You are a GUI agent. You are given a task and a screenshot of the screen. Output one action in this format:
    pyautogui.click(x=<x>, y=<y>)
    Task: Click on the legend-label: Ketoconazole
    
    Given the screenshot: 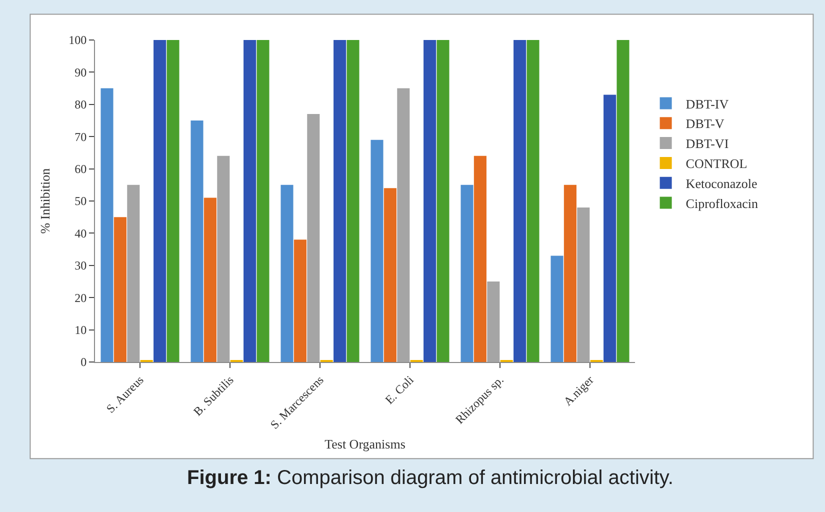 What is the action you would take?
    pyautogui.click(x=722, y=183)
    